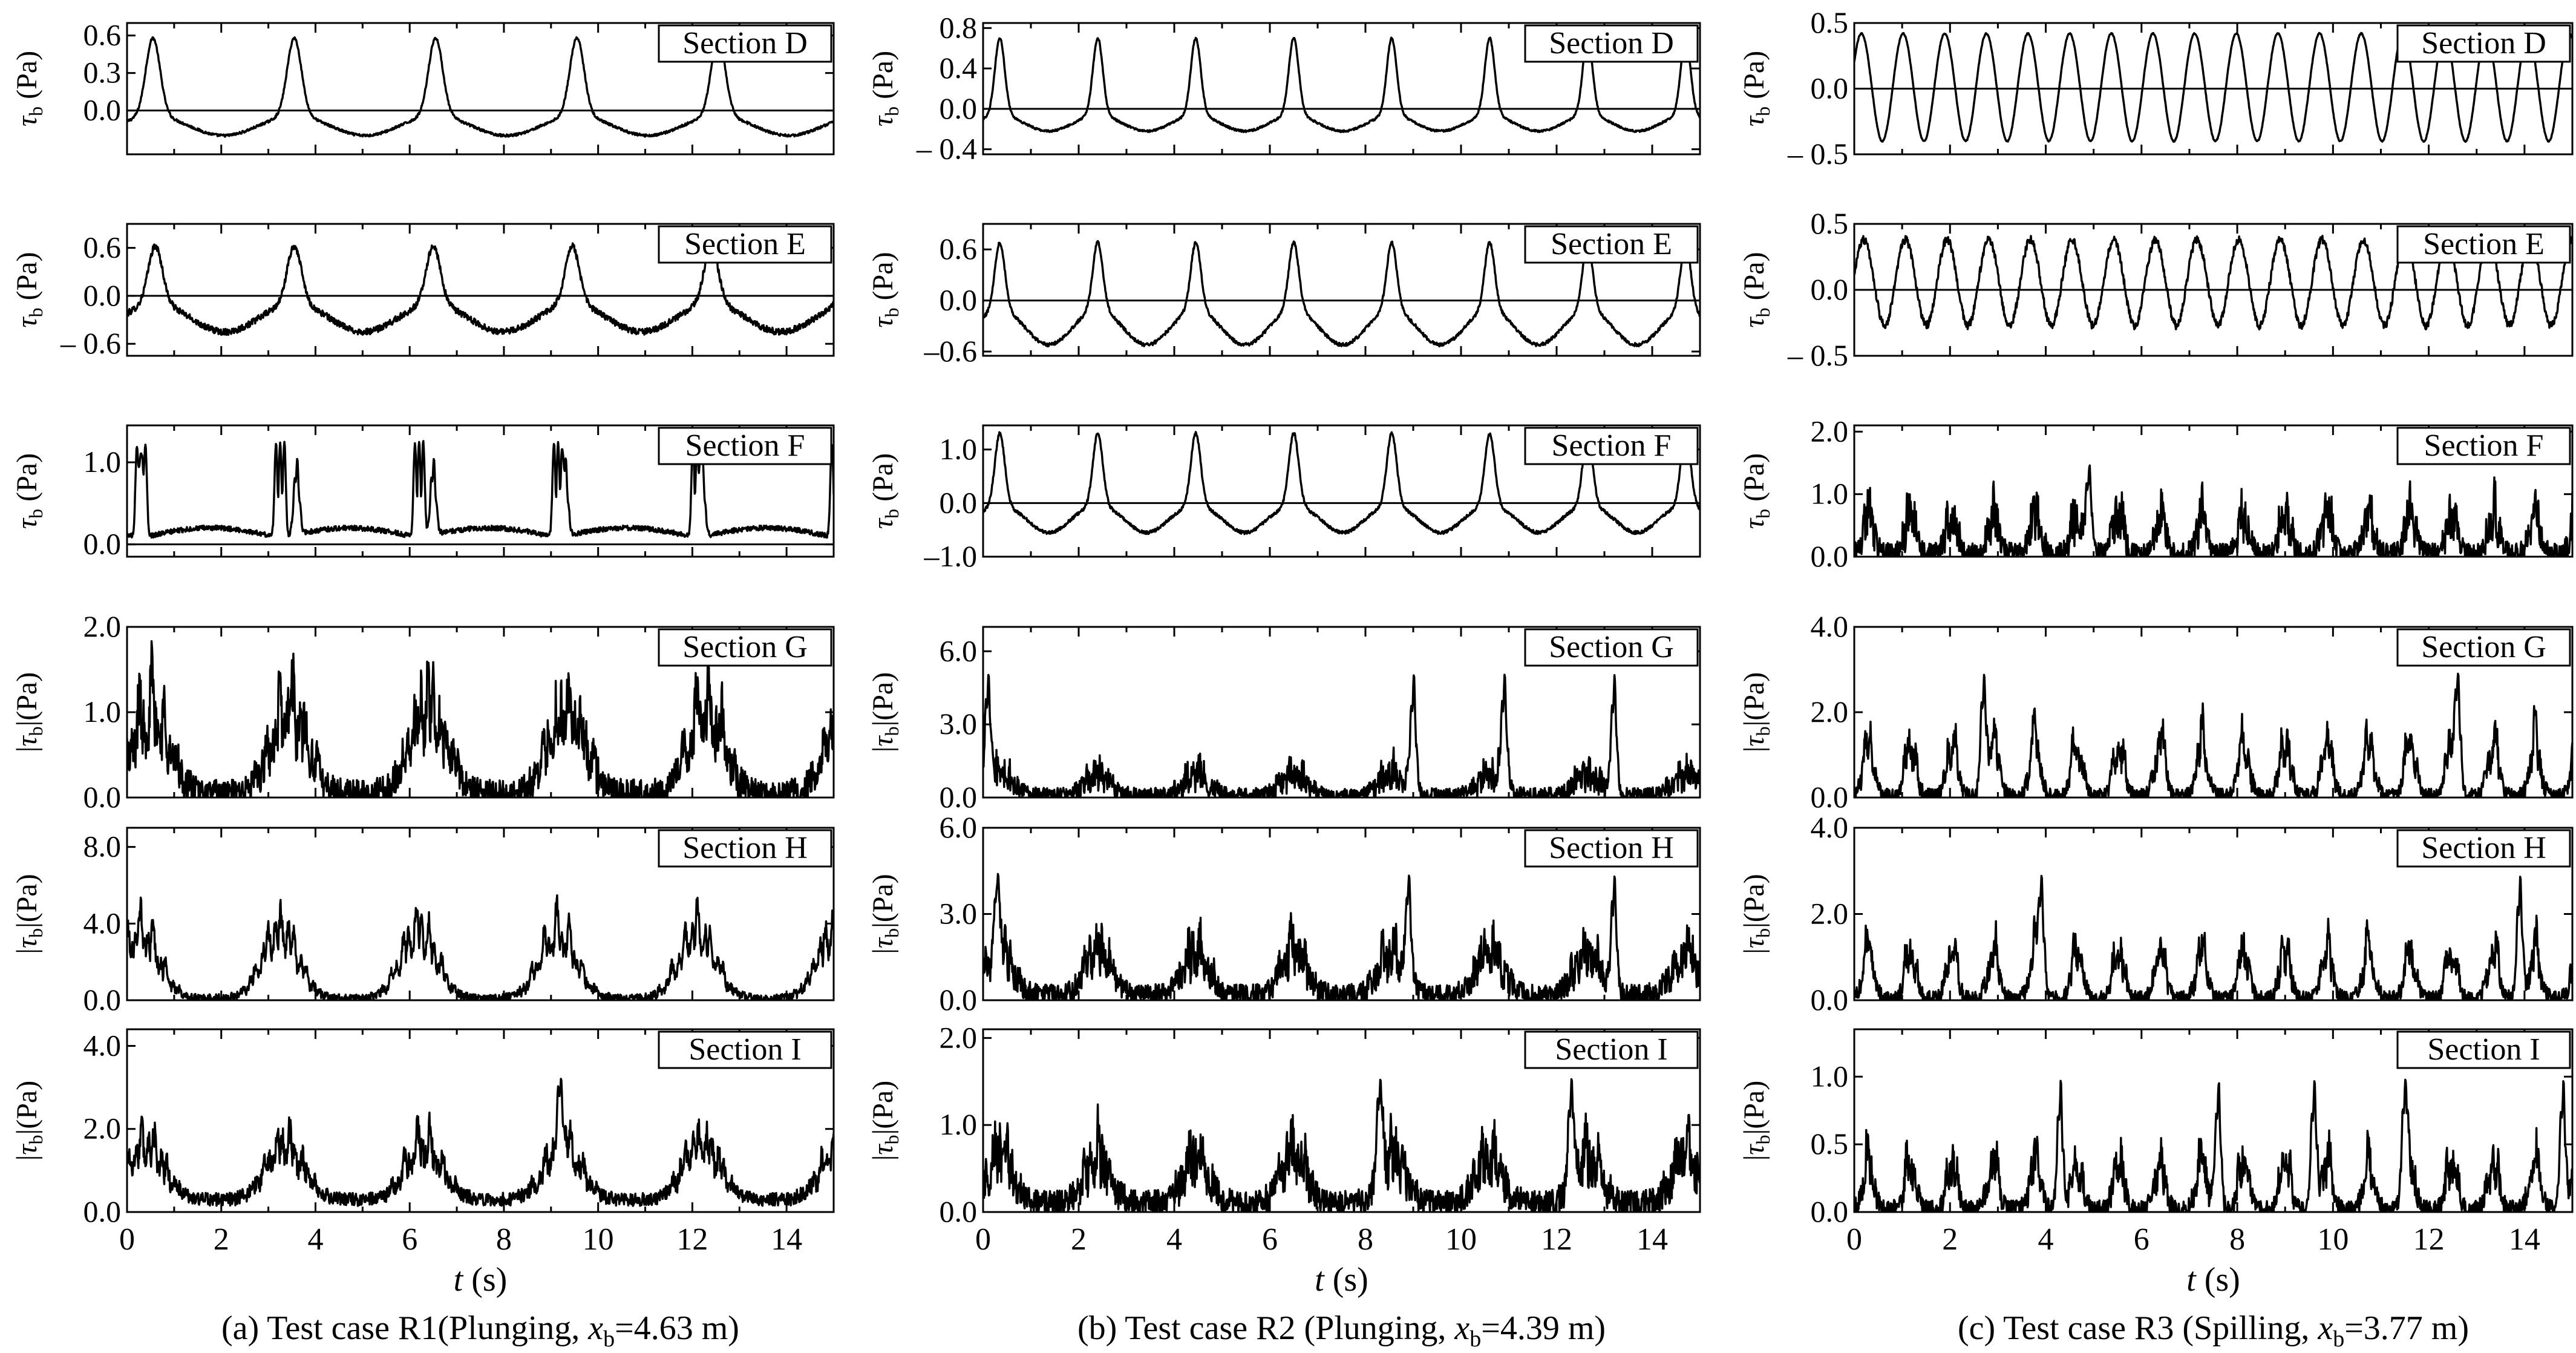 This screenshot has height=1353, width=2576. What do you see at coordinates (2524, 1240) in the screenshot?
I see `x-tick-label: 14` at bounding box center [2524, 1240].